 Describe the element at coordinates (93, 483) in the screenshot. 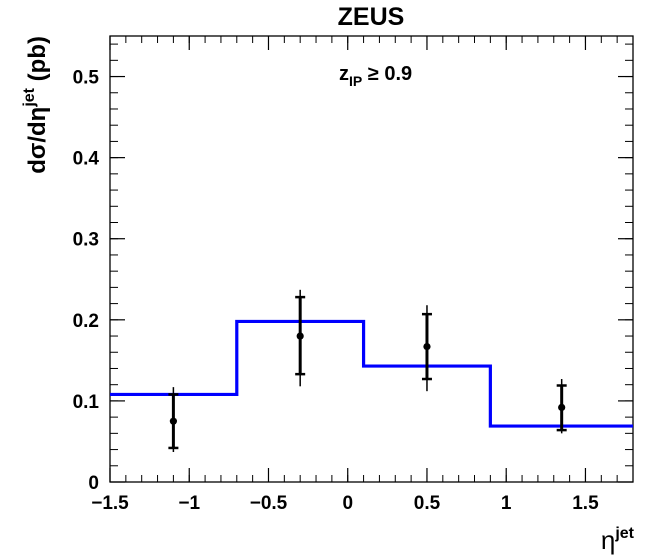

I see `y-tick-label: 0` at that location.